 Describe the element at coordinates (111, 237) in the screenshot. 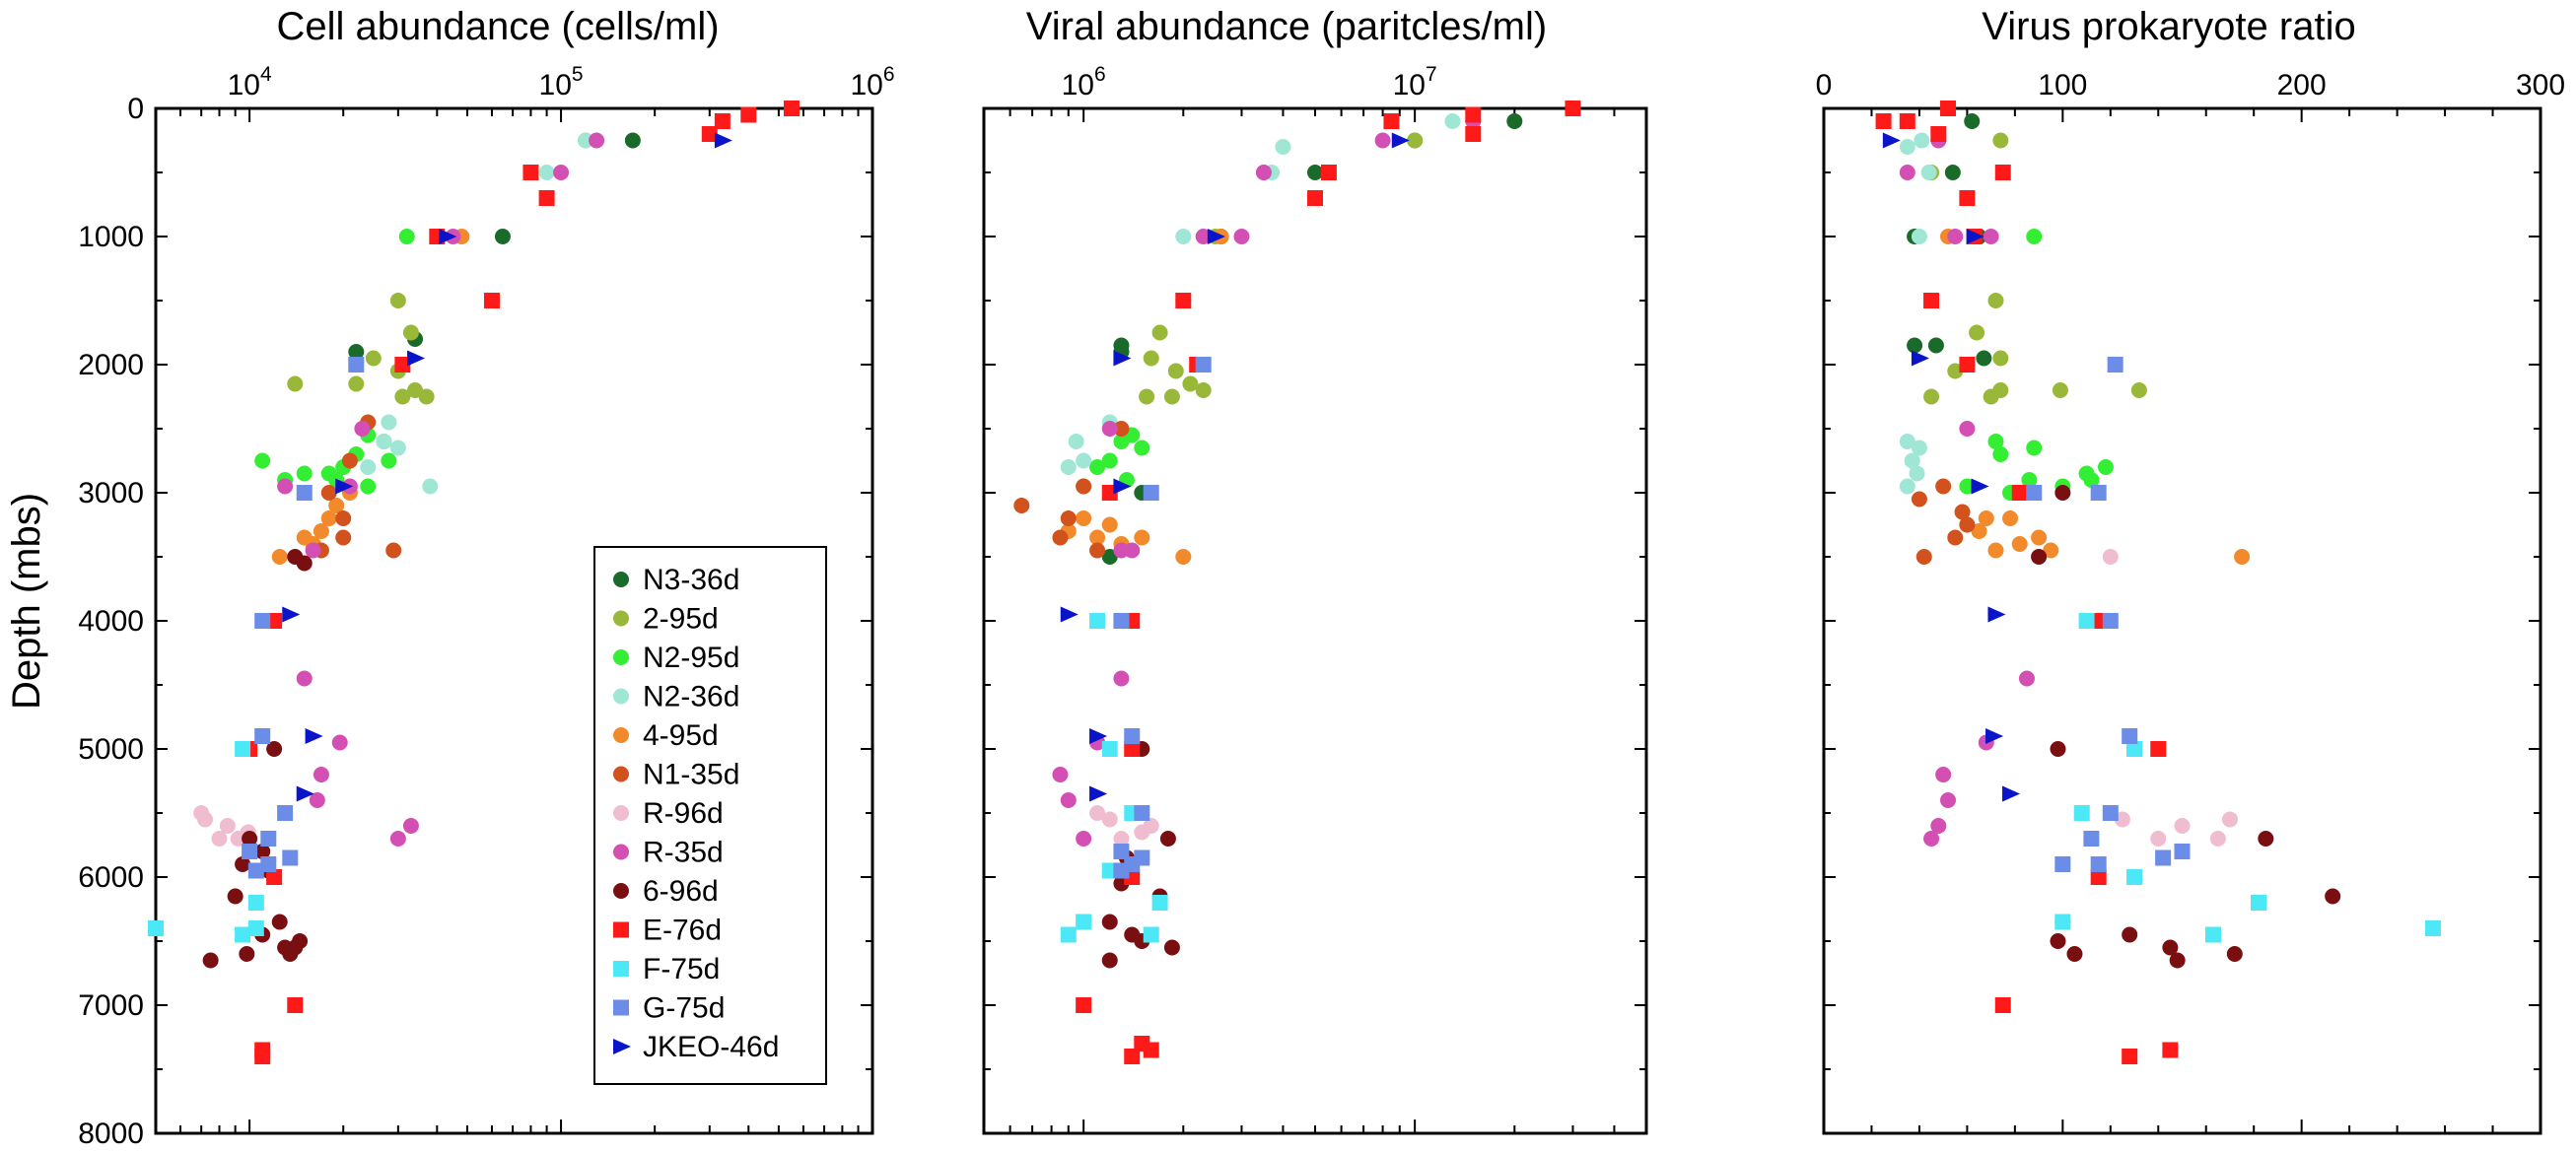

I see `y-tick-label: 1000` at that location.